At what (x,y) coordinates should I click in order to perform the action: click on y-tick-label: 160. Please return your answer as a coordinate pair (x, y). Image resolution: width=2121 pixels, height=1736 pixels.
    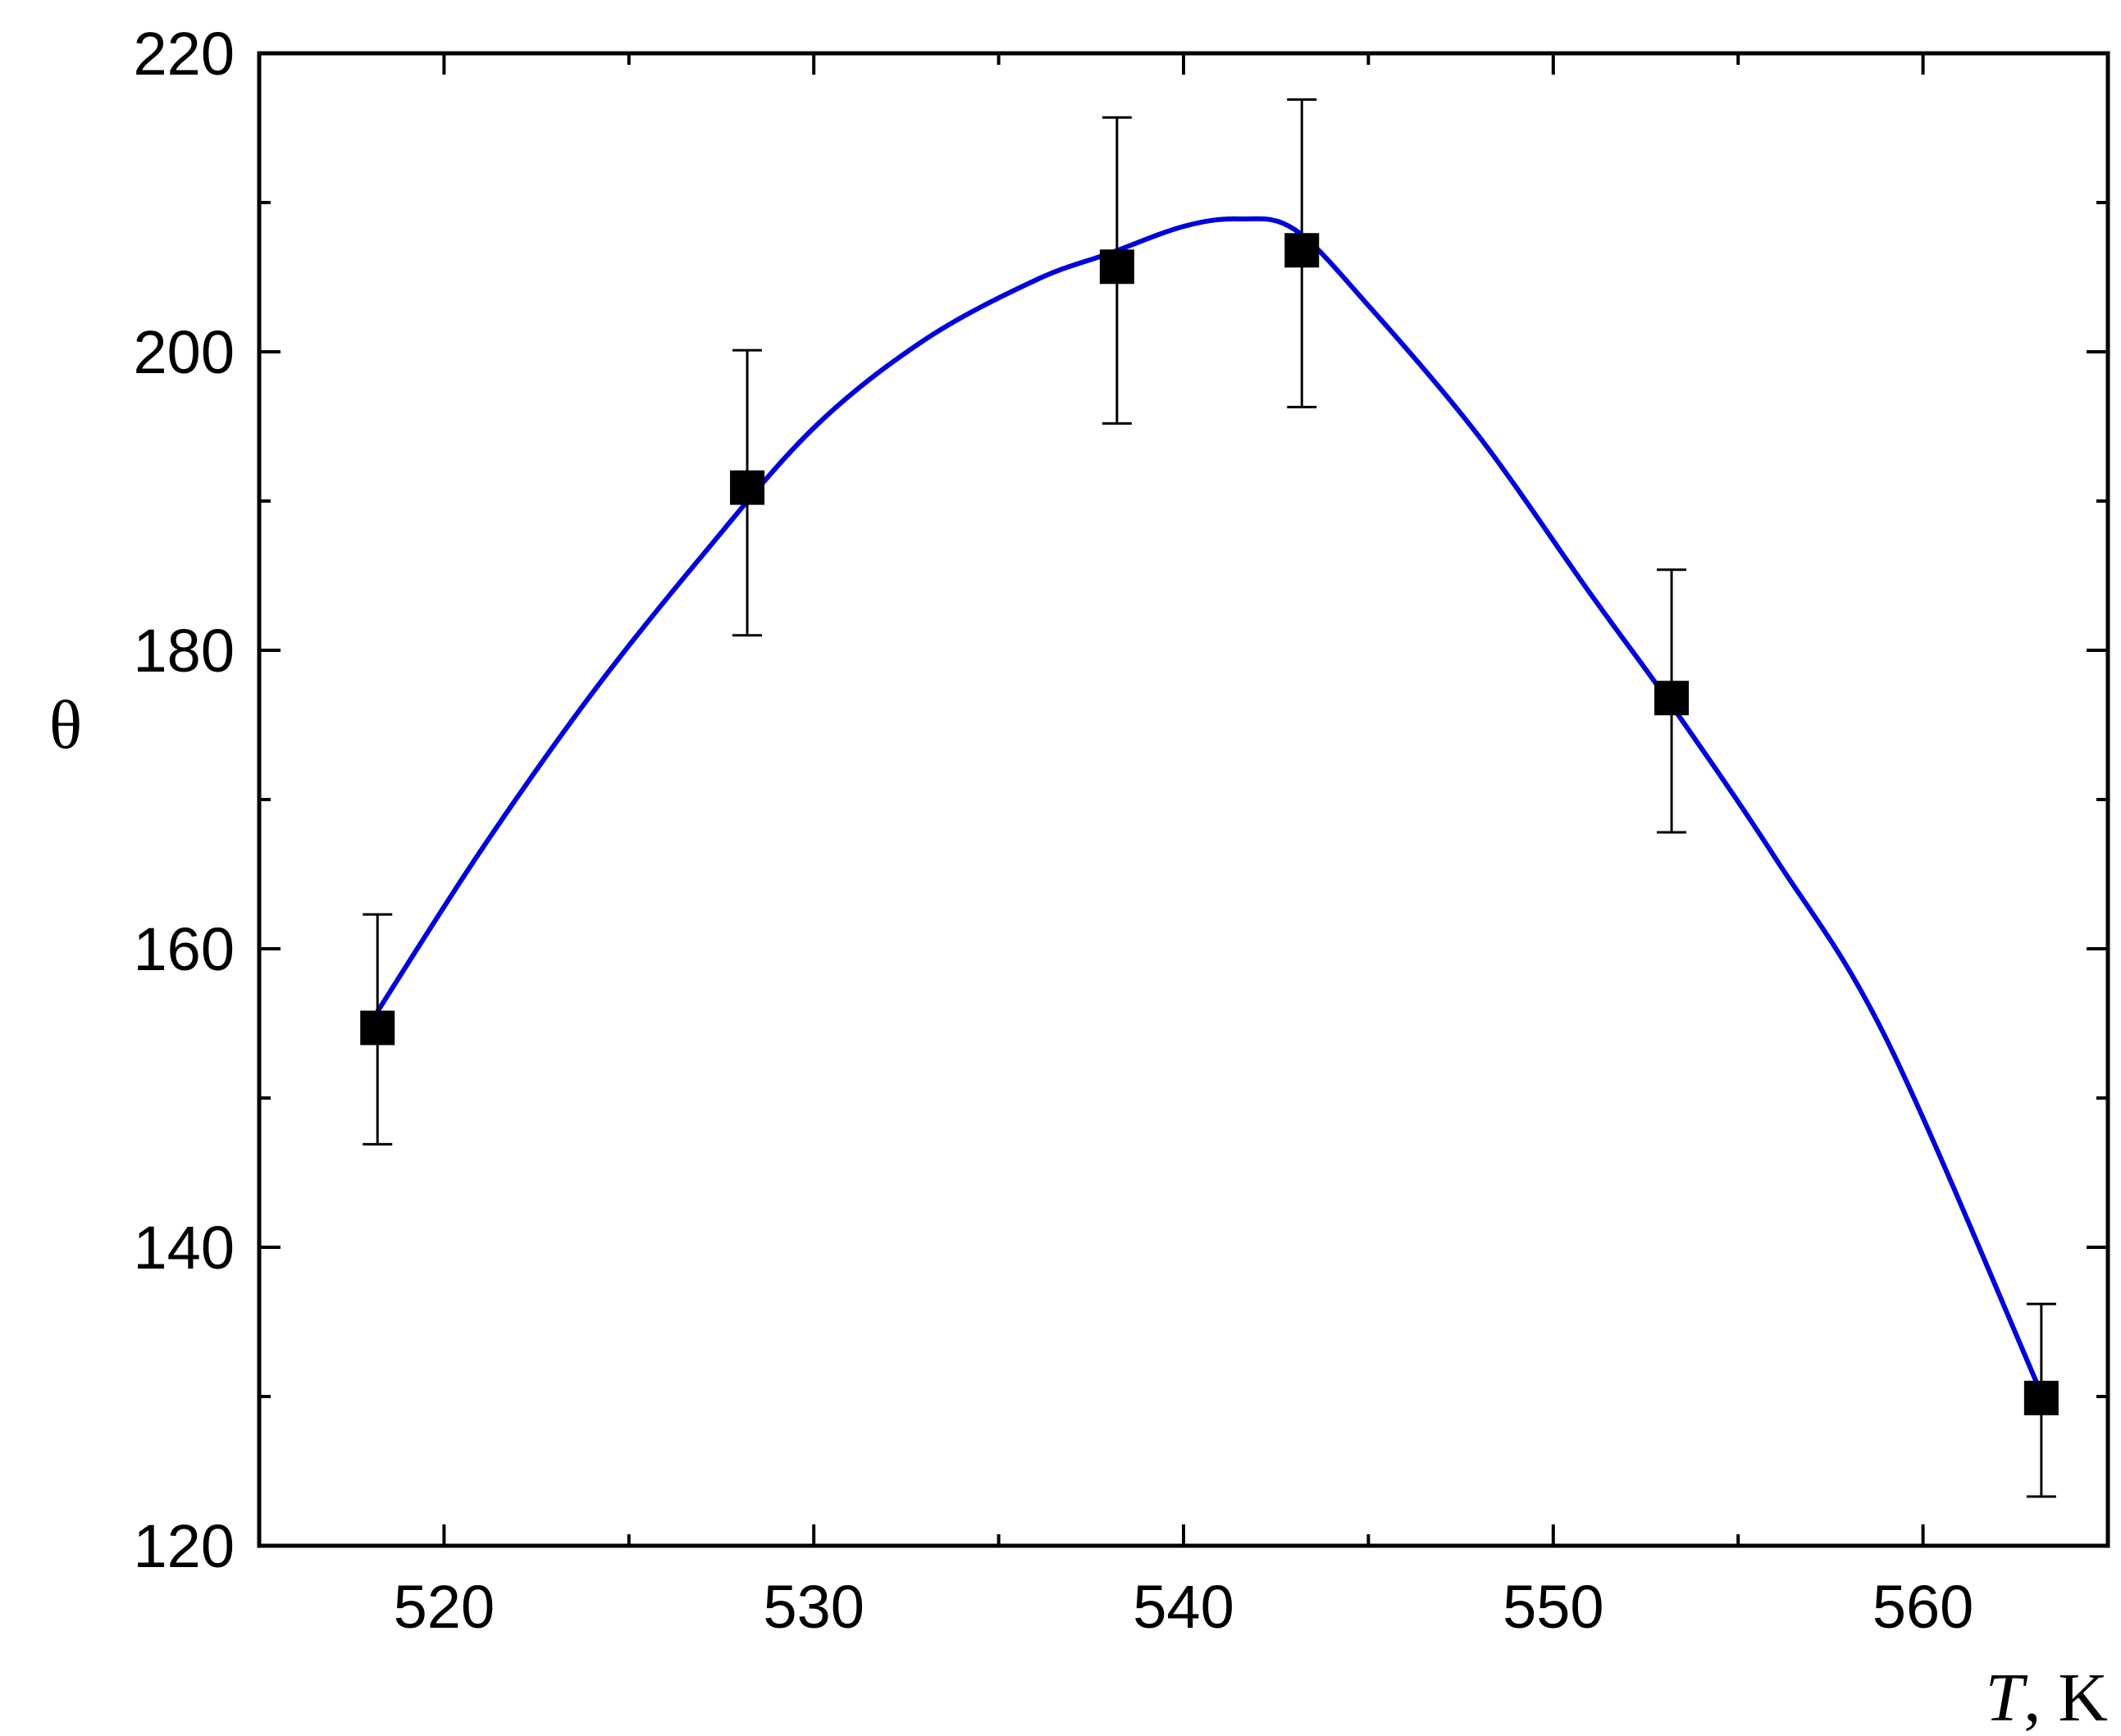
    Looking at the image, I should click on (184, 949).